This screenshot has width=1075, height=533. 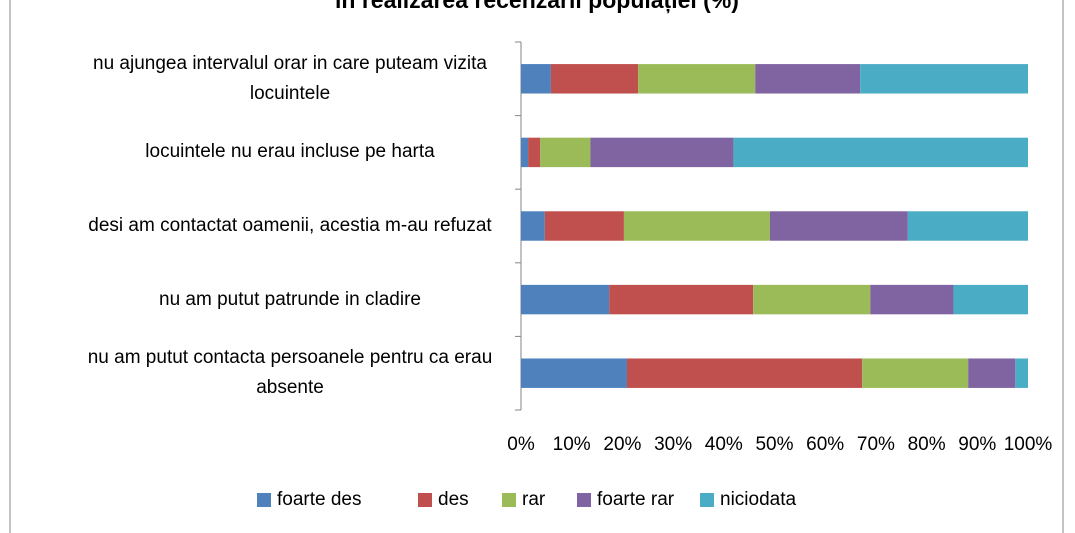 What do you see at coordinates (774, 444) in the screenshot?
I see `x-tick-label: 50%` at bounding box center [774, 444].